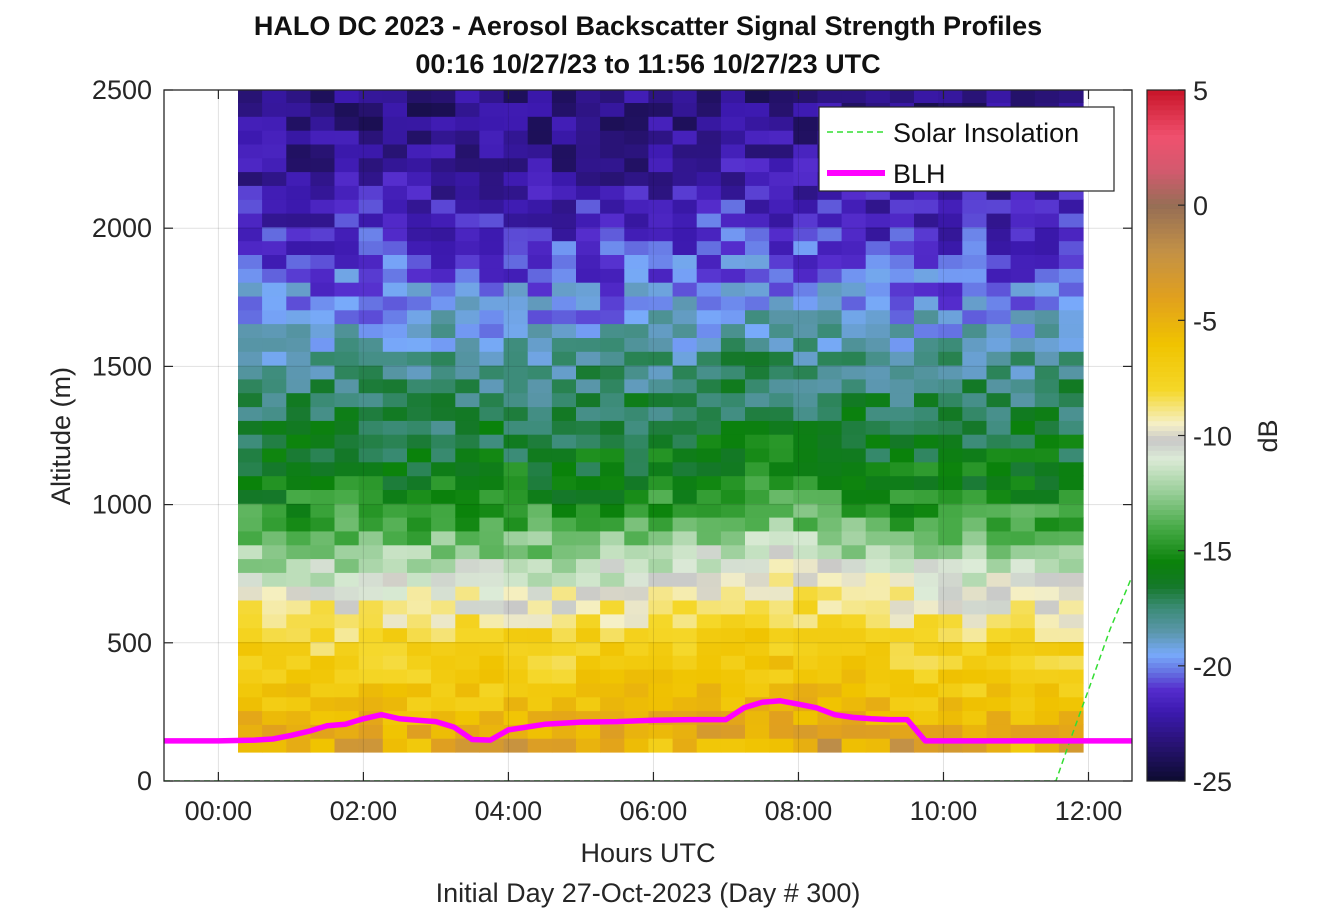  I want to click on legend-box, so click(966, 149).